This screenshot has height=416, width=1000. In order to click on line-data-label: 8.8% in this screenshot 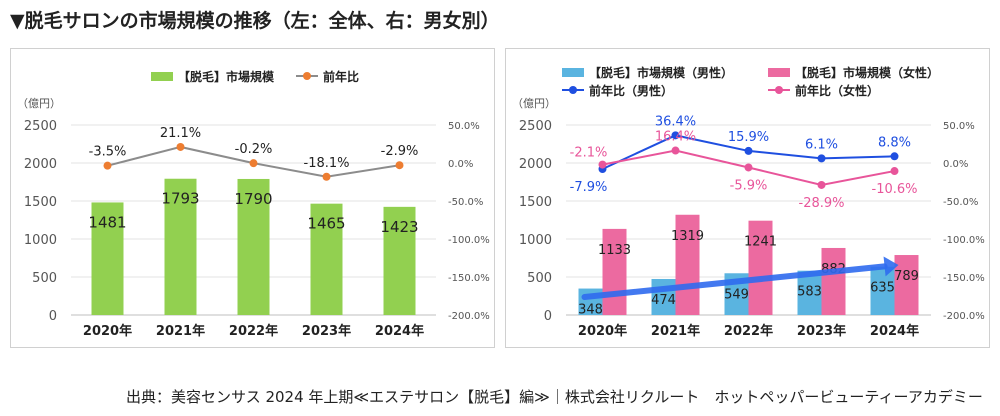, I will do `click(894, 142)`.